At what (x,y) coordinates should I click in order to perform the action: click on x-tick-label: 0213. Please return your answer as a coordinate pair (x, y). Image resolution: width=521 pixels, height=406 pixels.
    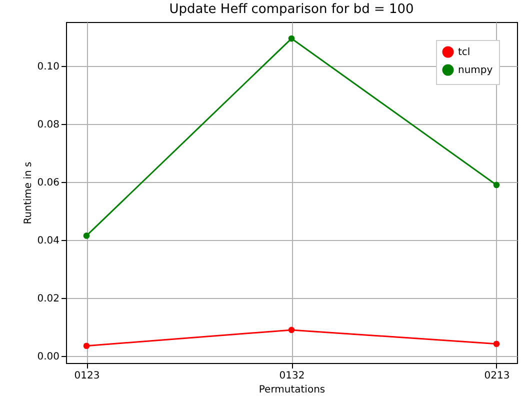
    Looking at the image, I should click on (497, 376).